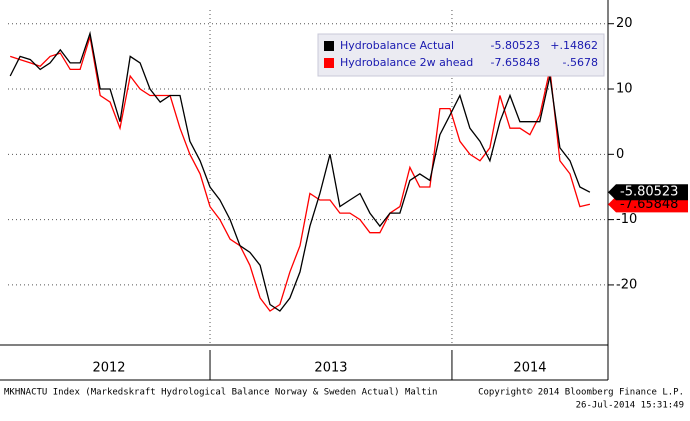 Image resolution: width=690 pixels, height=421 pixels. I want to click on y-tick-label: -20, so click(626, 284).